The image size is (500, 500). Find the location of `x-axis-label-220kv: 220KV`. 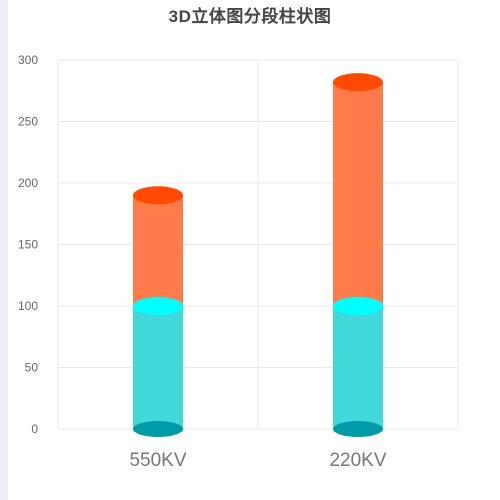

x-axis-label-220kv: 220KV is located at coordinates (357, 460).